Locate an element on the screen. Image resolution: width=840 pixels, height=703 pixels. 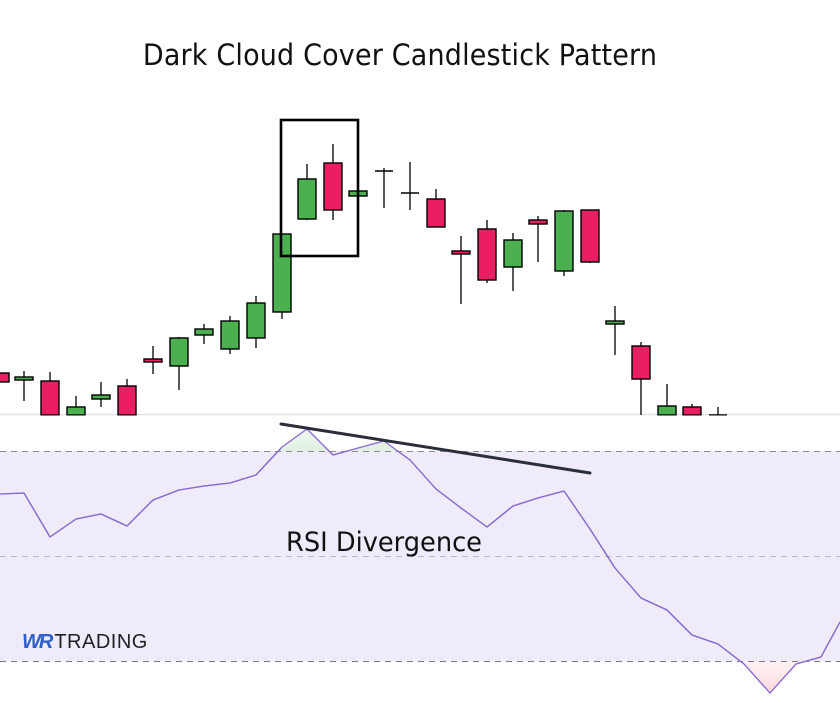
logo-mark: WR is located at coordinates (37, 642).